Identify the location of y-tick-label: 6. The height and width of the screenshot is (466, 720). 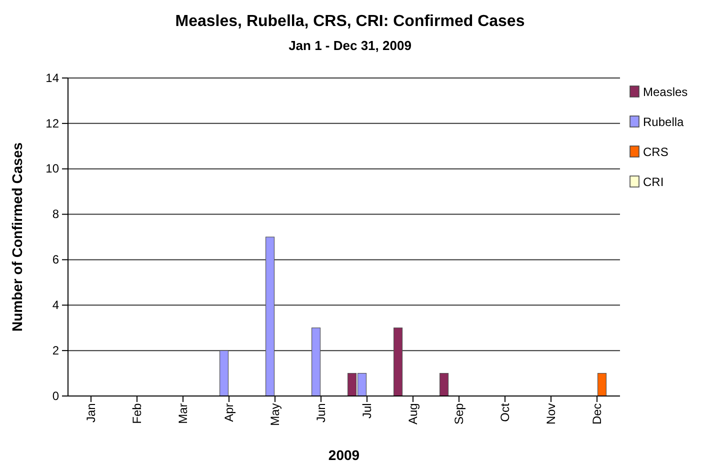
(56, 259).